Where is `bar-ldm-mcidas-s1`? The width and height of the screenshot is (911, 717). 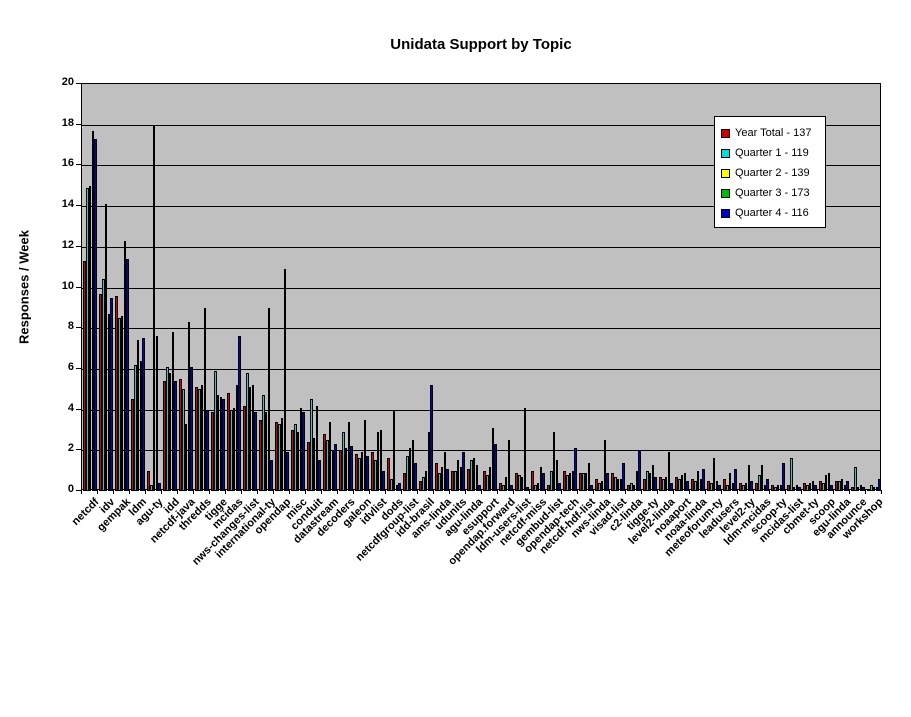
bar-ldm-mcidas-s1 is located at coordinates (759, 482).